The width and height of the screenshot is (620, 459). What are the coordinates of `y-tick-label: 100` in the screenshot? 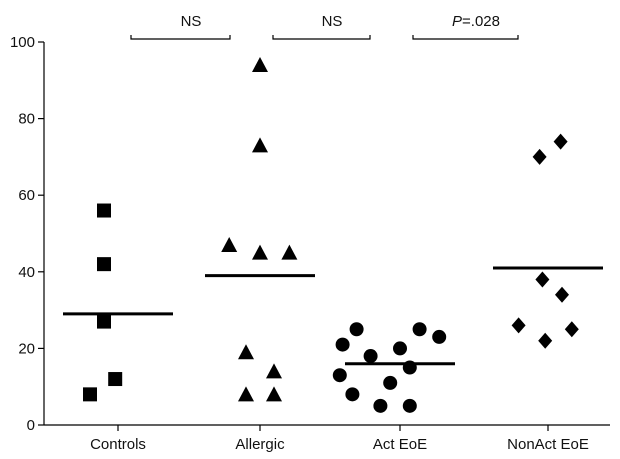 It's located at (22, 42).